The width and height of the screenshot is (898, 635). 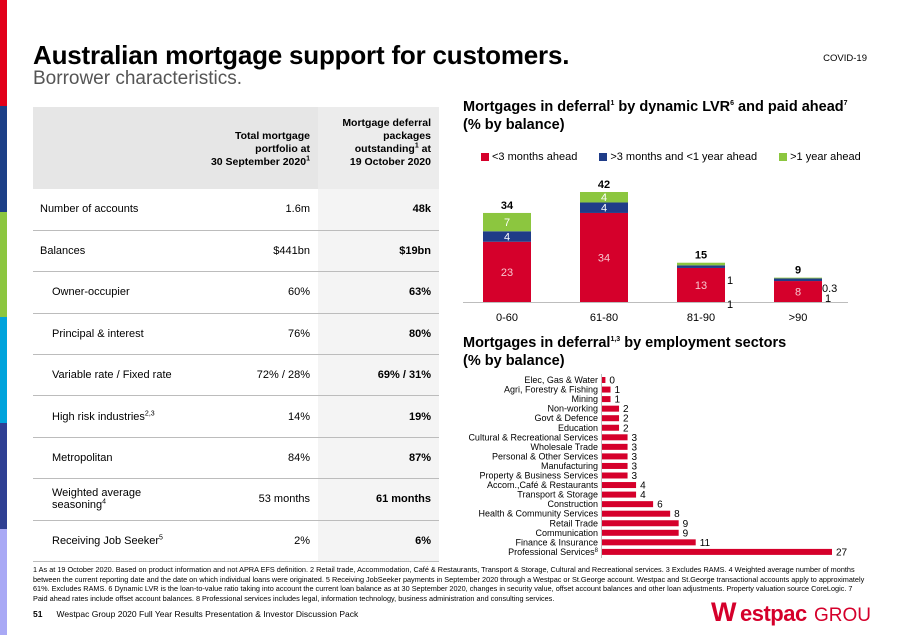 What do you see at coordinates (561, 380) in the screenshot?
I see `sector-label: Elec, Gas & Water` at bounding box center [561, 380].